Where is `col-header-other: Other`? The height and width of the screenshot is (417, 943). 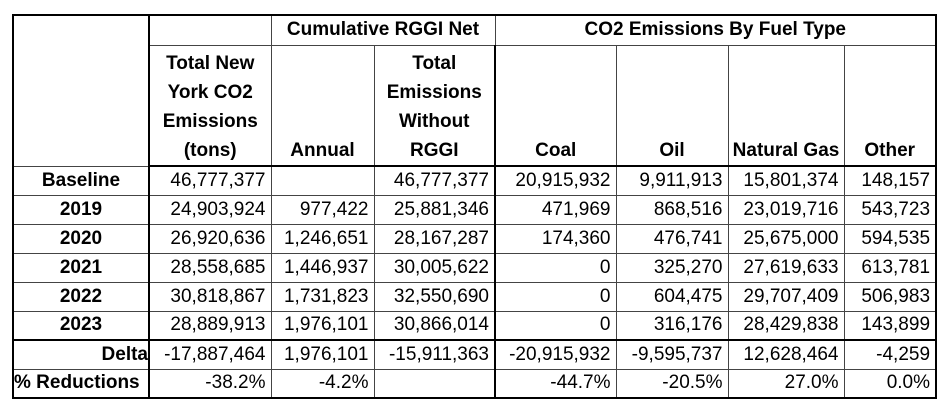 col-header-other: Other is located at coordinates (890, 105).